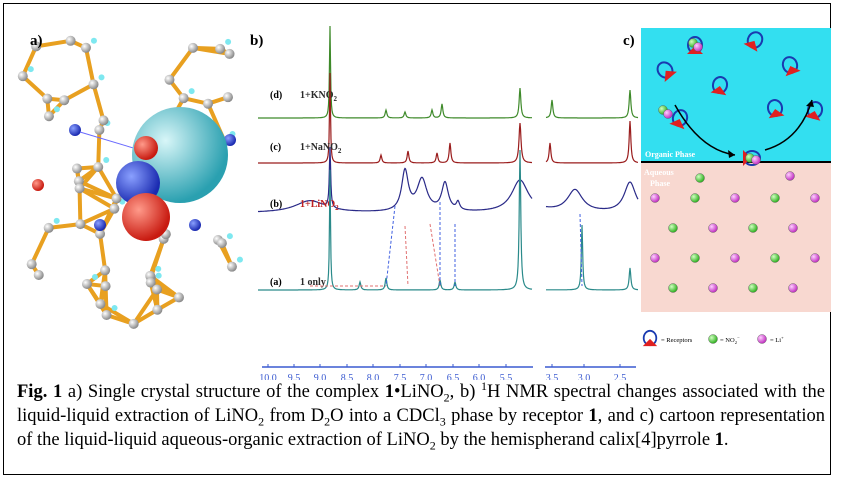 Image resolution: width=853 pixels, height=495 pixels. I want to click on x-tick-label: 10.0, so click(268, 376).